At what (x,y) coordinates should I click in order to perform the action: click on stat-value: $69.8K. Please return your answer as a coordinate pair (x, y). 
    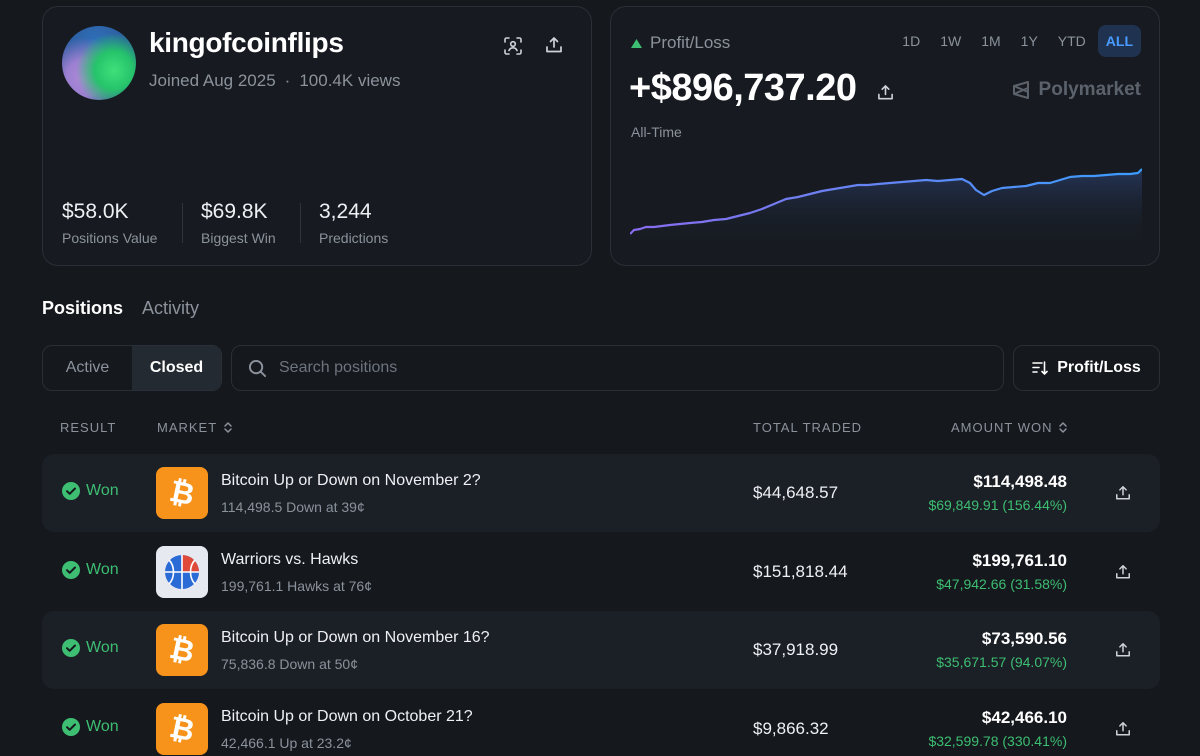
    Looking at the image, I should click on (234, 211).